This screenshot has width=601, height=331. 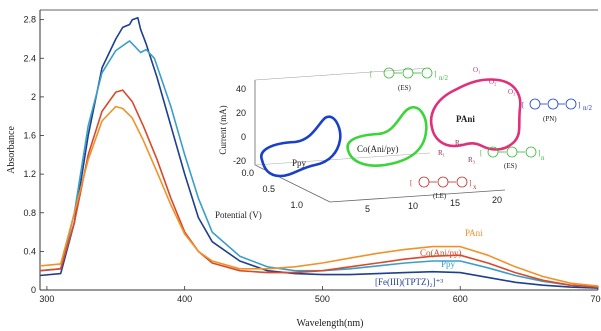 I want to click on series-label-fe: [Fe(III)(TPTZ)₂]⁺³, so click(x=409, y=282).